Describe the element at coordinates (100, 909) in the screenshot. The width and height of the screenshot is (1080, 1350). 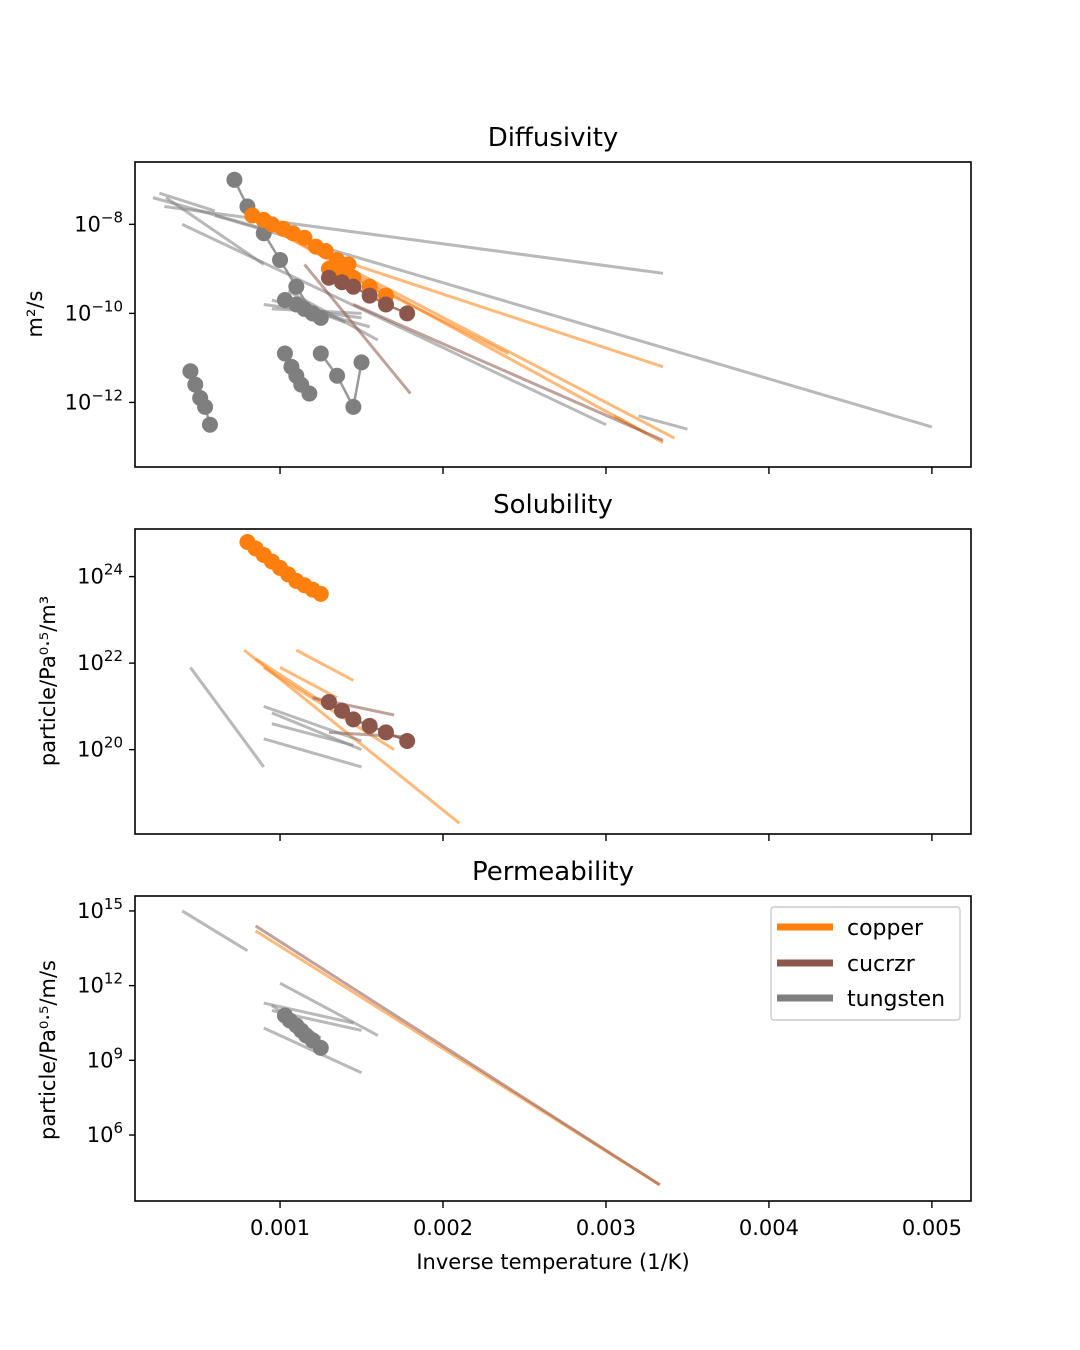
I see `y-tick-label: 10¹⁵` at that location.